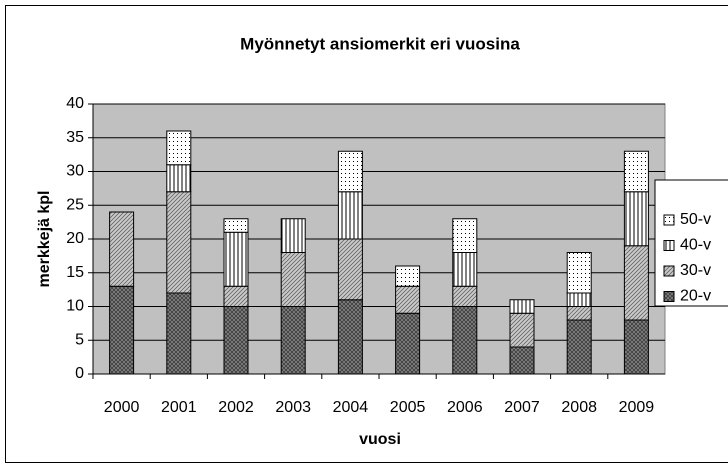 The width and height of the screenshot is (728, 468). Describe the element at coordinates (695, 219) in the screenshot. I see `legend-label: 50-v` at that location.